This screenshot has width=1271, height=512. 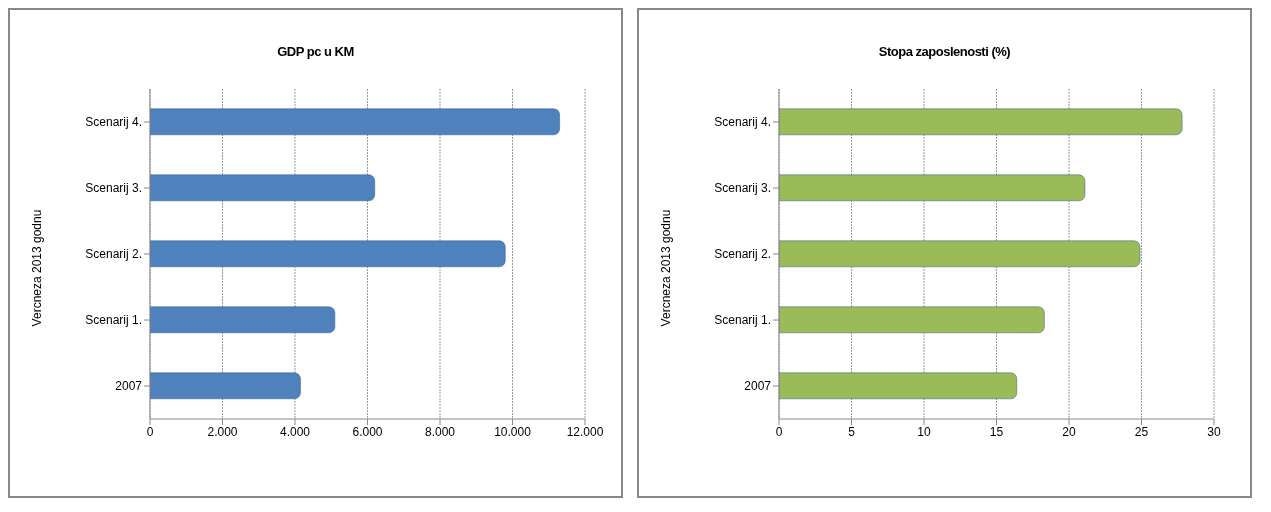 What do you see at coordinates (367, 431) in the screenshot?
I see `x-tick-label: 6.000` at bounding box center [367, 431].